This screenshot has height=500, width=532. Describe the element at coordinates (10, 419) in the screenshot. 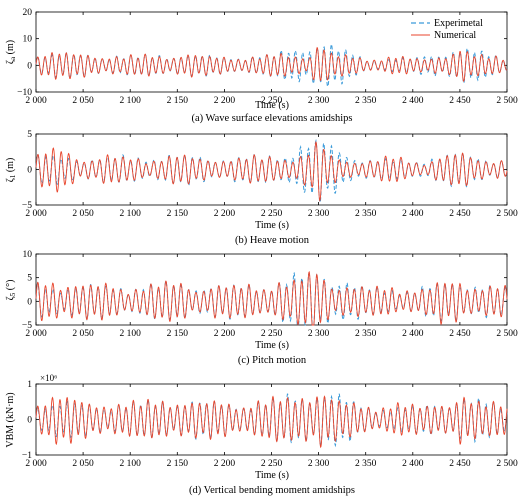

I see `y-axis-label: VBM (kN·m)` at that location.